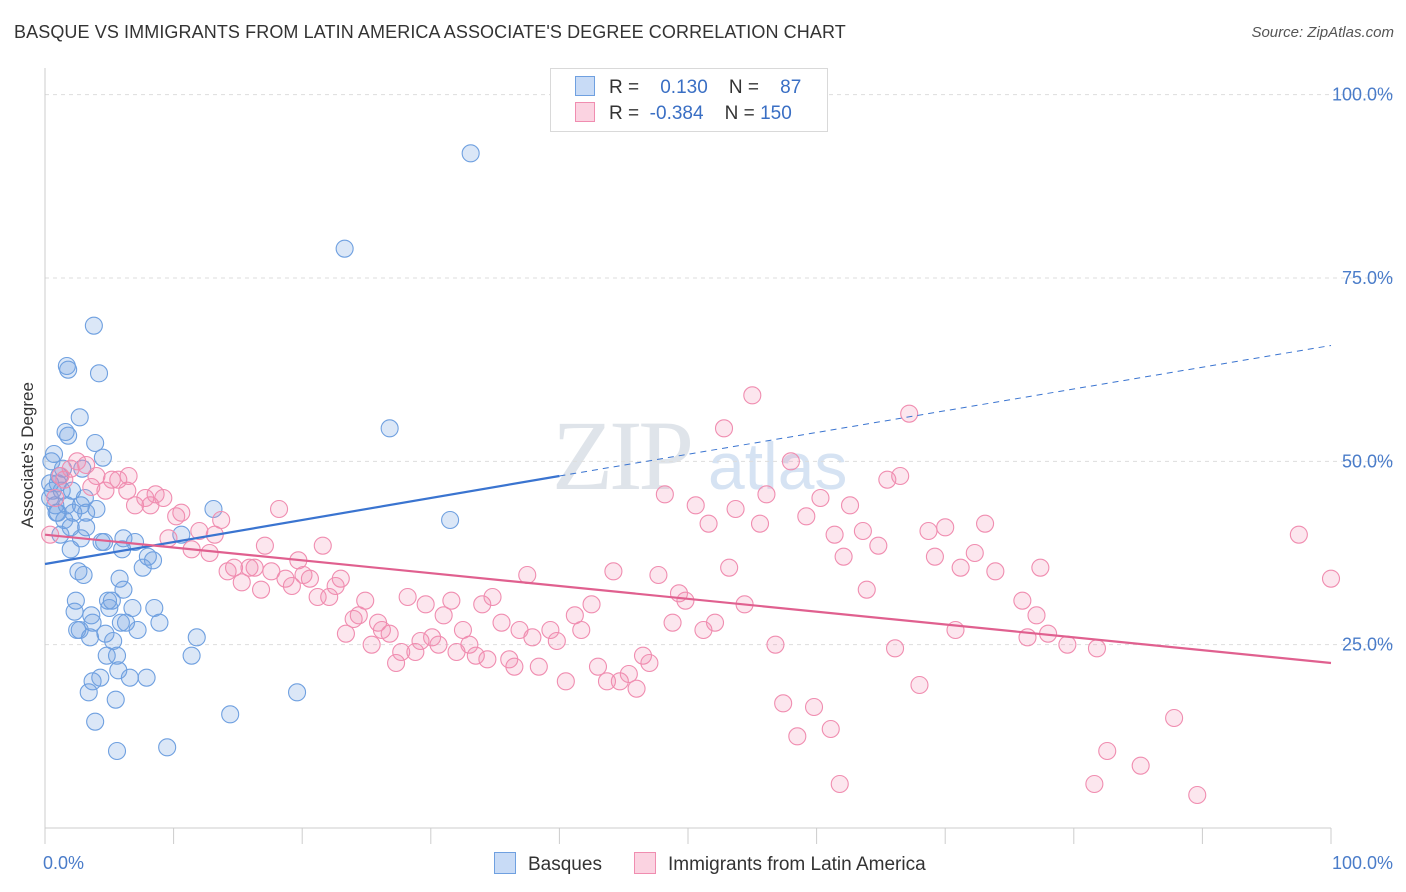  I want to click on legend-r-value: 0.130, so click(684, 87).